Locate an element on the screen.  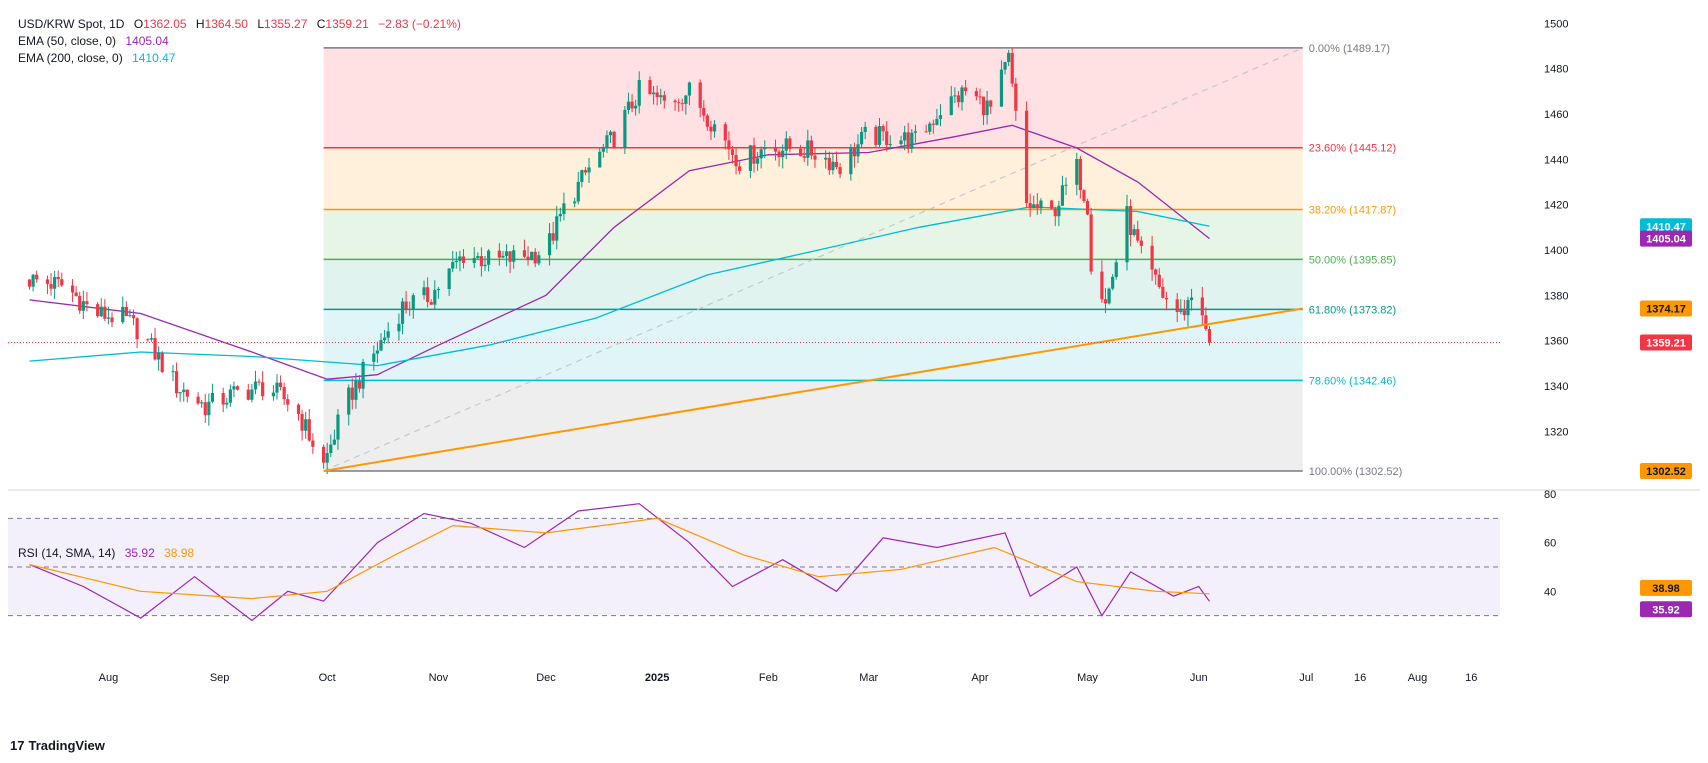
price-tick-label: 1380 is located at coordinates (1556, 296).